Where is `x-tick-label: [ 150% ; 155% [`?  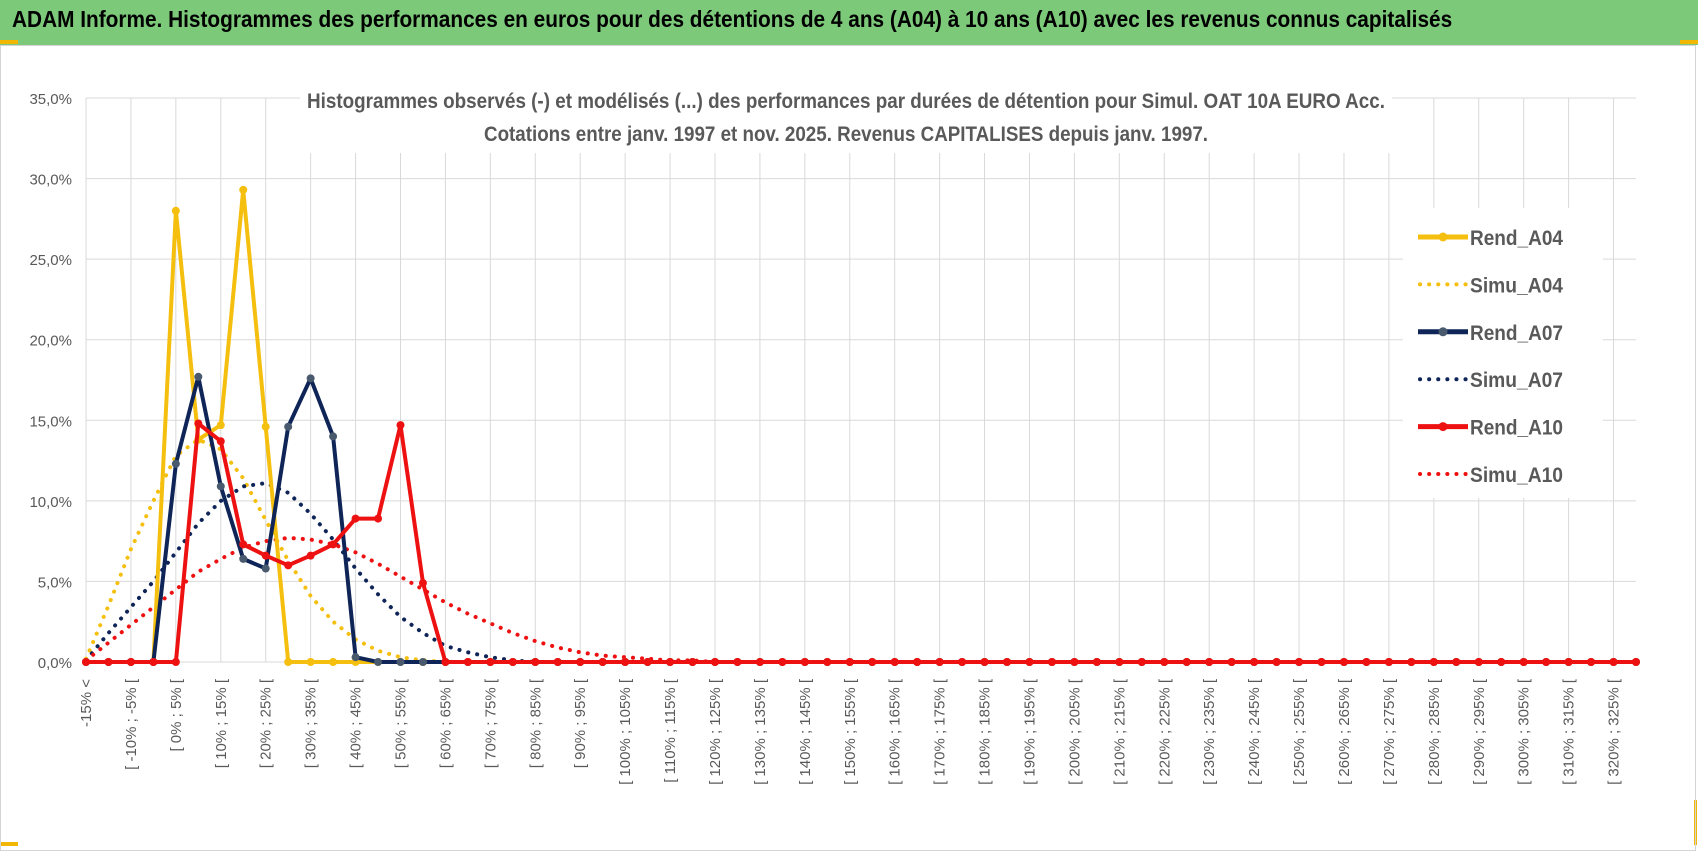 x-tick-label: [ 150% ; 155% [ is located at coordinates (850, 731).